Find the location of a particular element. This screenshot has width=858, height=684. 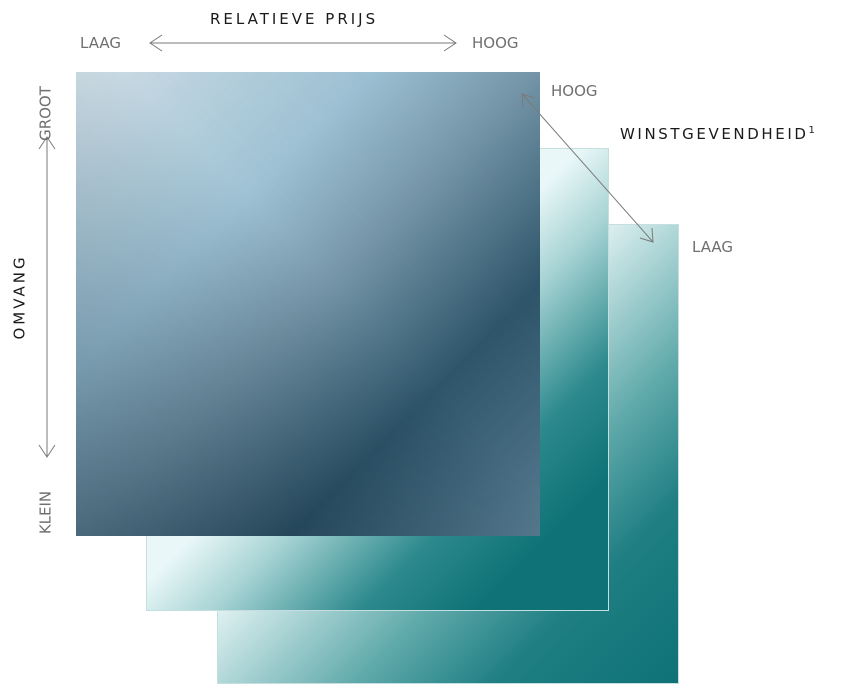

size-axis-high-label: GROOT is located at coordinates (45, 113).